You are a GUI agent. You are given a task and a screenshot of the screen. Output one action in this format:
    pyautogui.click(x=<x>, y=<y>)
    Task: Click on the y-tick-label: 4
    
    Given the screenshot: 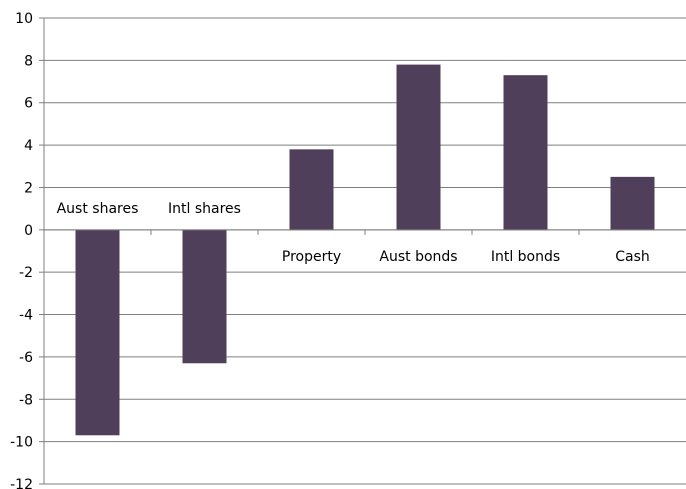 What is the action you would take?
    pyautogui.click(x=28, y=146)
    